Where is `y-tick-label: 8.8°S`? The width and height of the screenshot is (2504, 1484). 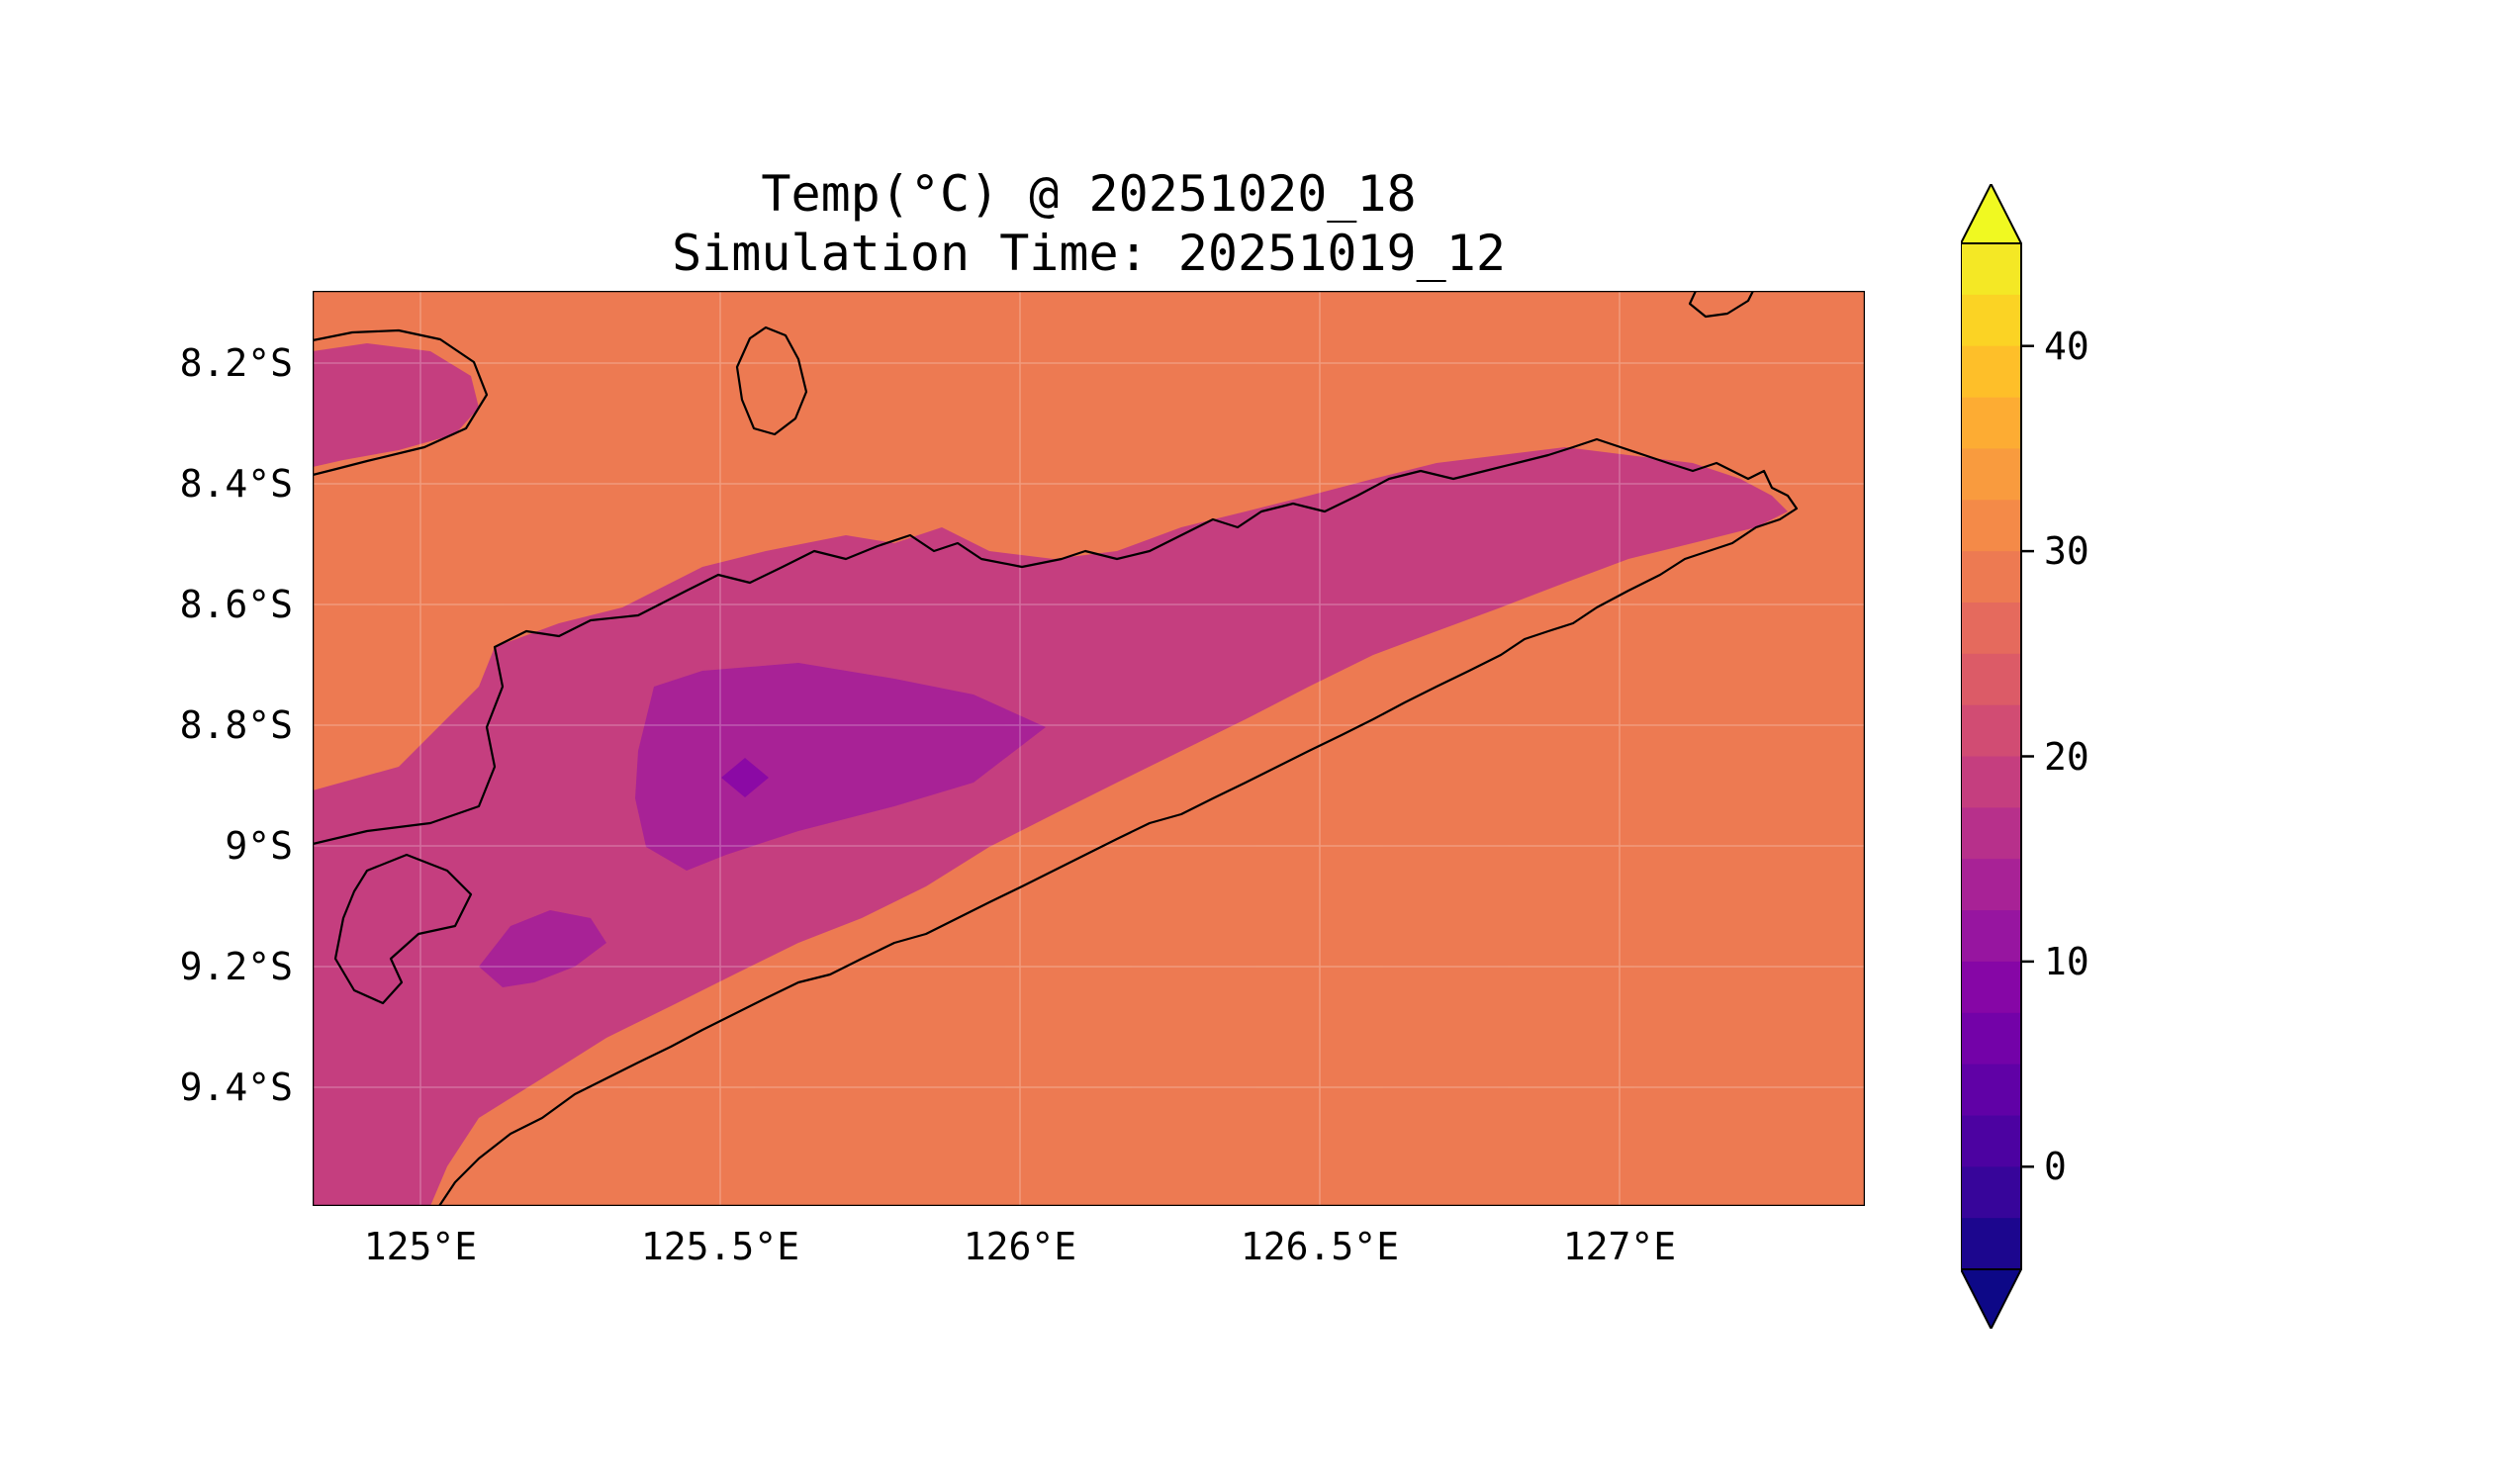 y-tick-label: 8.8°S is located at coordinates (236, 725).